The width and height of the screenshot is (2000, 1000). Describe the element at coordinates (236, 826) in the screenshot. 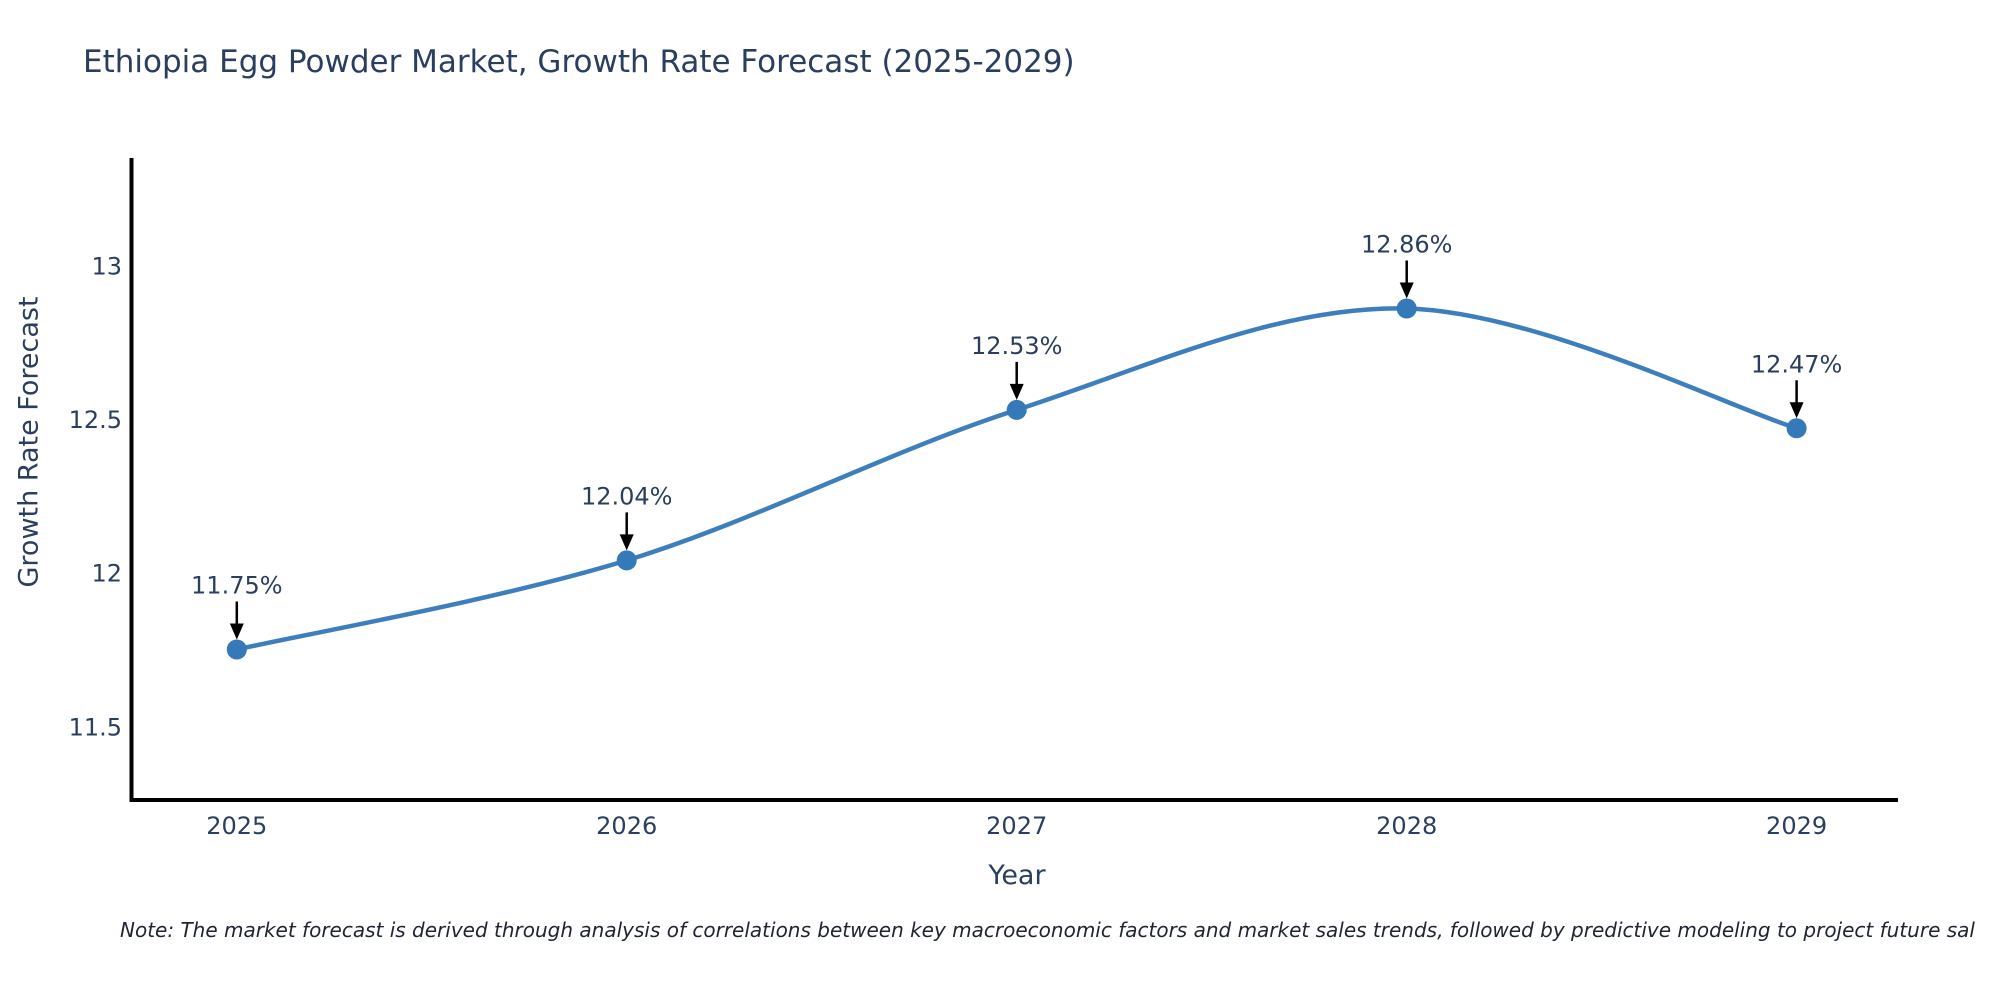

I see `x-tick-label: 2025` at that location.